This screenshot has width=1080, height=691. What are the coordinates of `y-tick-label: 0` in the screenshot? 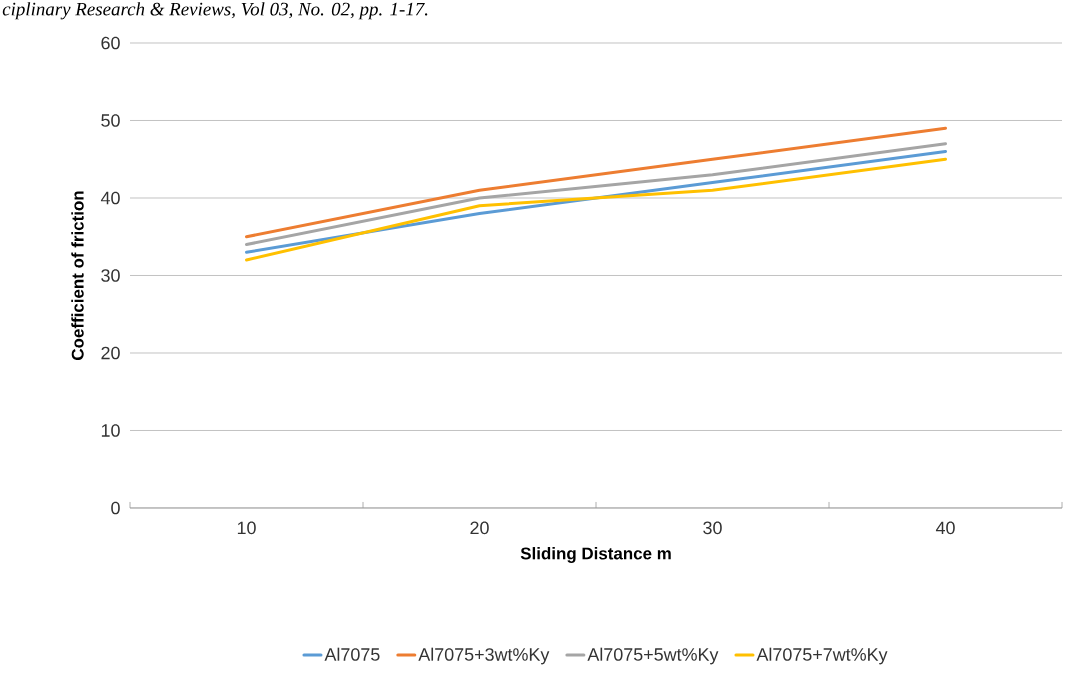 It's located at (115, 508).